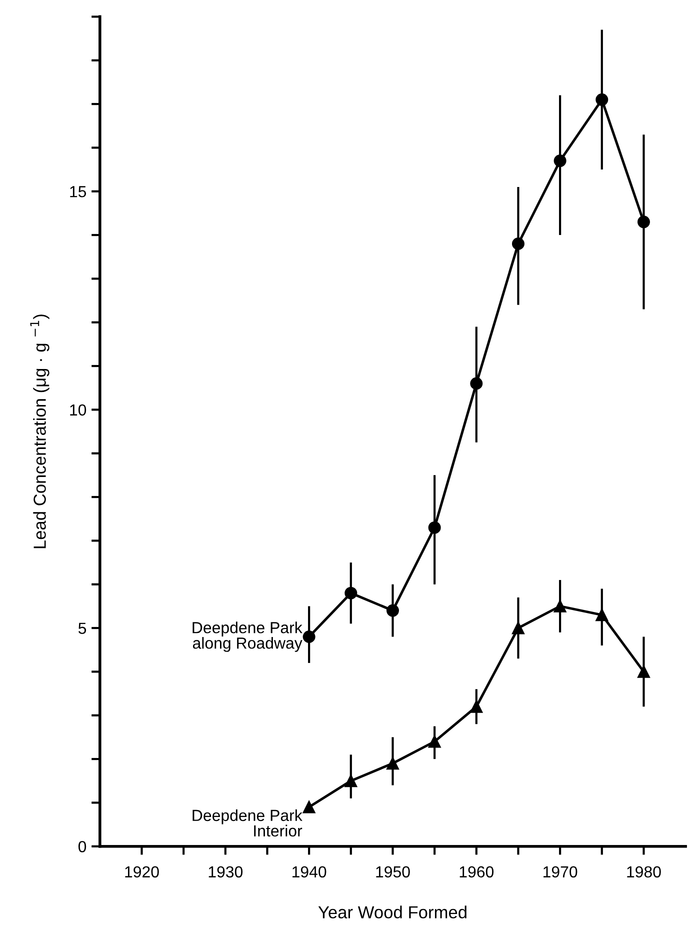 The image size is (689, 927). What do you see at coordinates (392, 912) in the screenshot?
I see `x-axis-title: Year Wood Formed` at bounding box center [392, 912].